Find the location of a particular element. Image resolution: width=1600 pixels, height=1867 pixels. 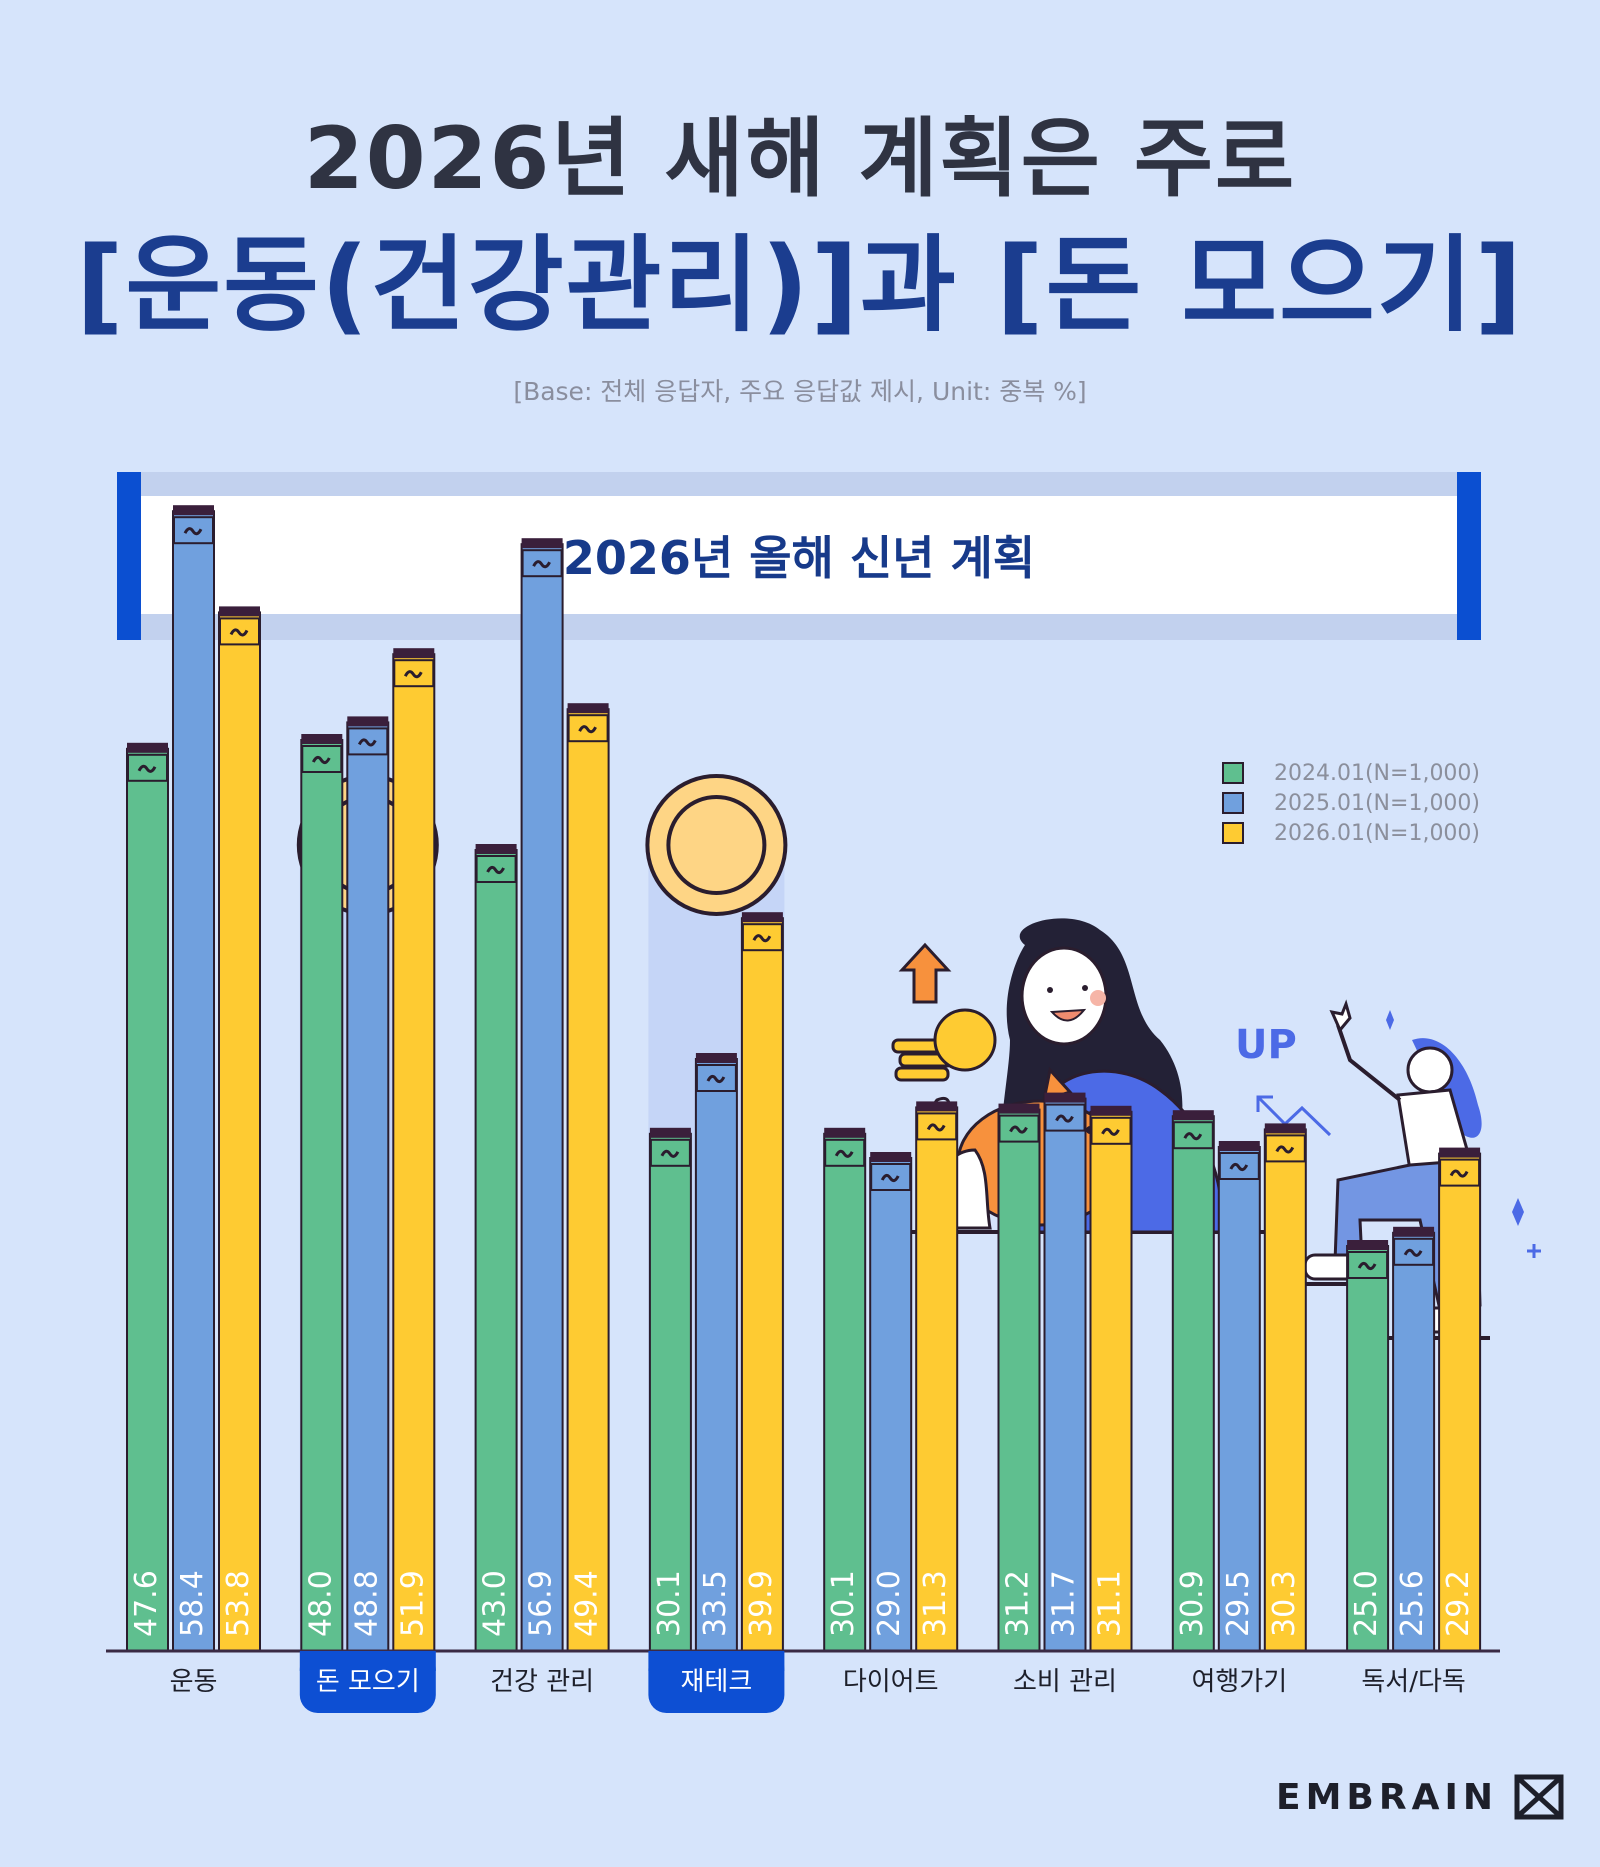

category-label-cat-1: 돈 모으기 is located at coordinates (367, 1682).